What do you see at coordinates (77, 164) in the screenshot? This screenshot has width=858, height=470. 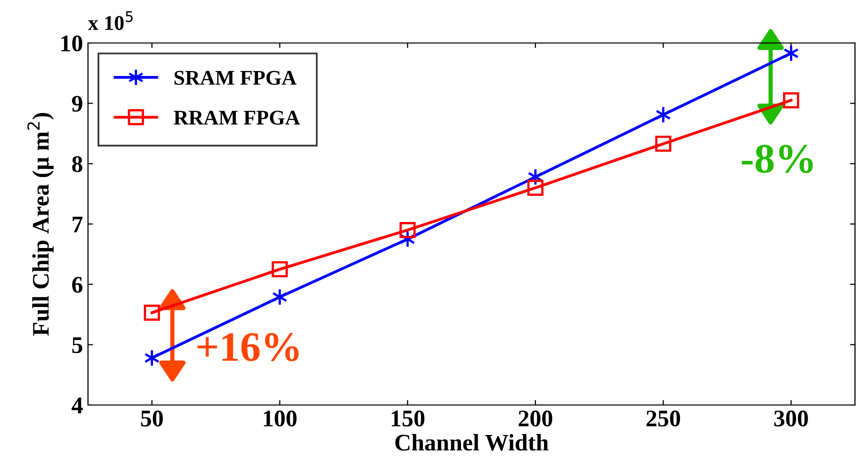 I see `y-tick-label: 8` at bounding box center [77, 164].